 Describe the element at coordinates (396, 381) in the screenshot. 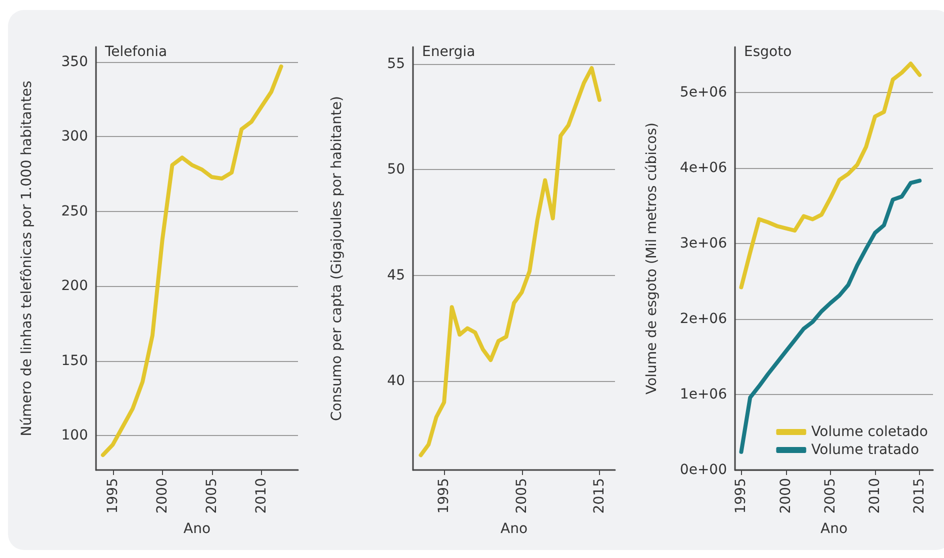

I see `y-tick-label: 40` at that location.